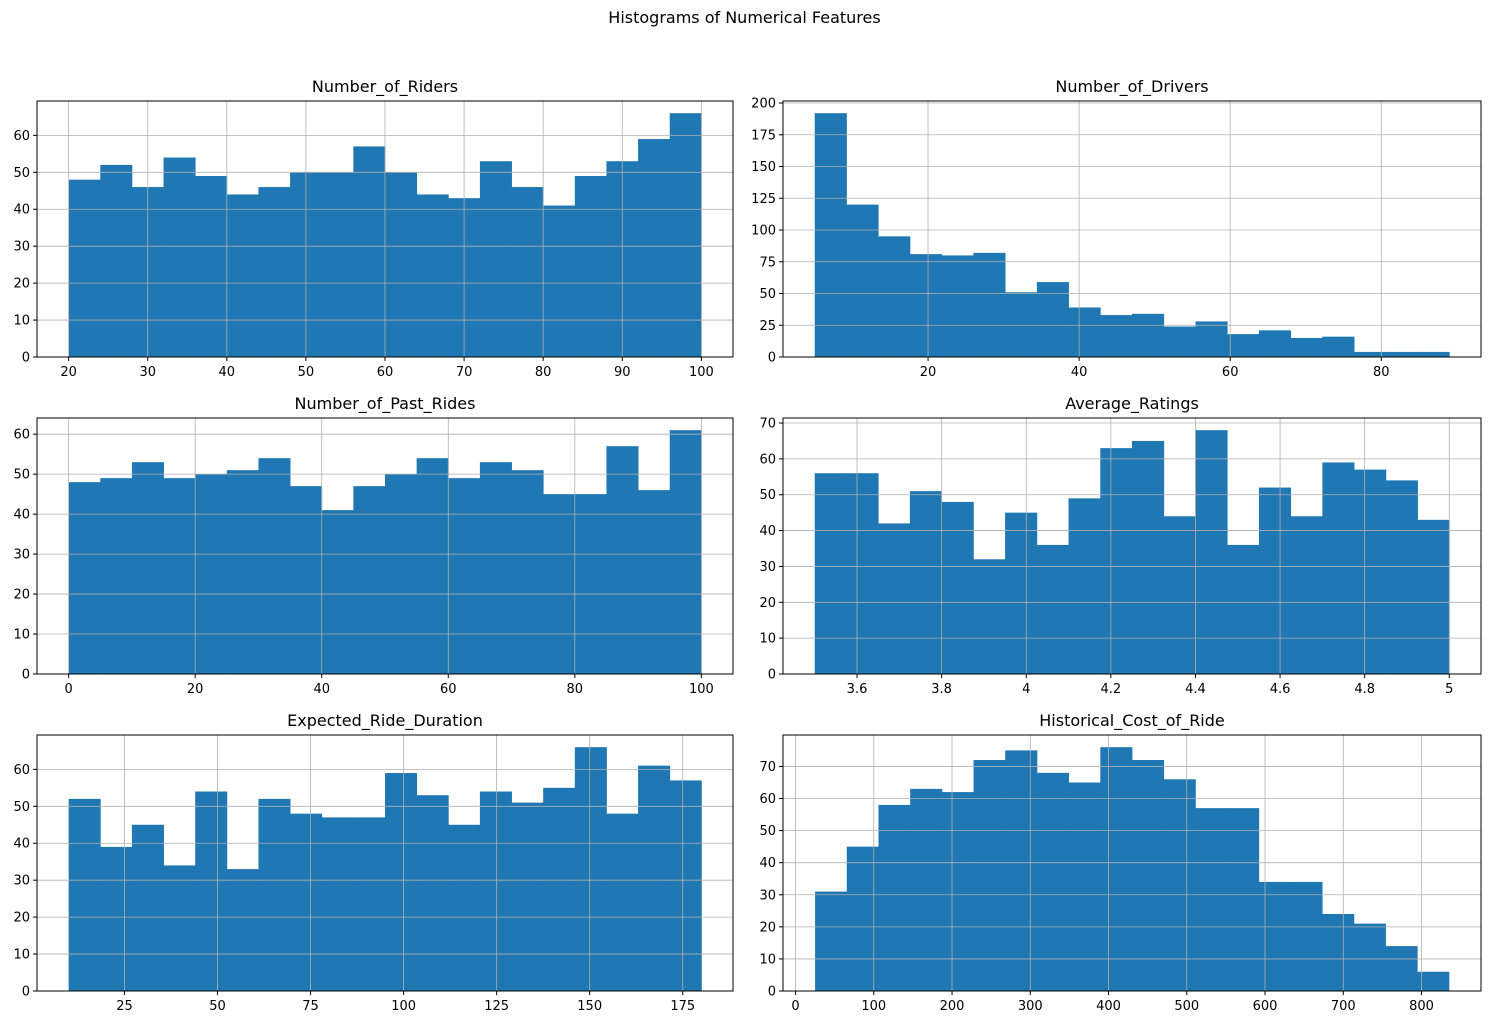 The height and width of the screenshot is (1025, 1489). What do you see at coordinates (1131, 87) in the screenshot?
I see `subplot-title: Number_of_Drivers` at bounding box center [1131, 87].